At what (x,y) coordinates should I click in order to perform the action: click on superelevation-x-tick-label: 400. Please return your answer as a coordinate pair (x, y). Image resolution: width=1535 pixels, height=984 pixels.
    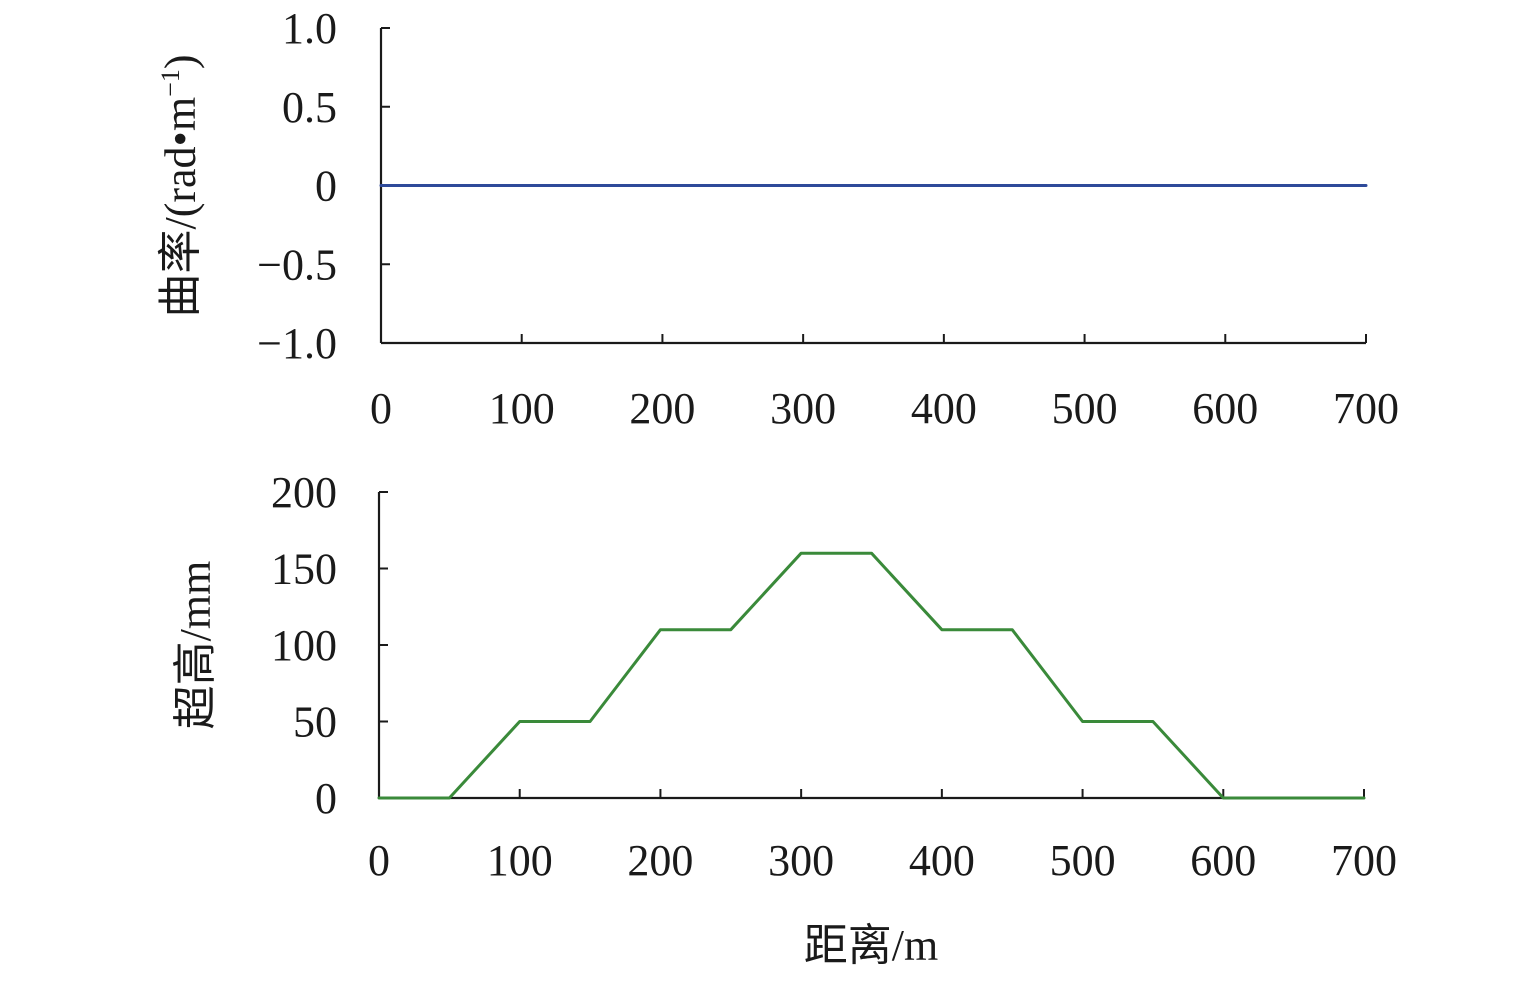
    Looking at the image, I should click on (942, 860).